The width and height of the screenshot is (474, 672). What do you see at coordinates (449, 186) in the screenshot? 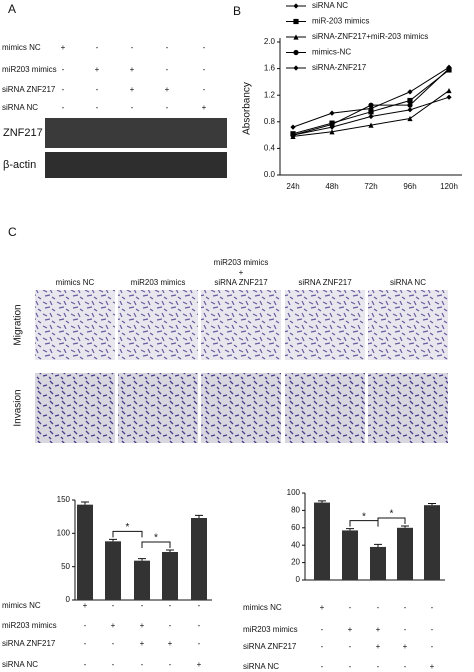
I see `x-tick-label: 120h` at bounding box center [449, 186].